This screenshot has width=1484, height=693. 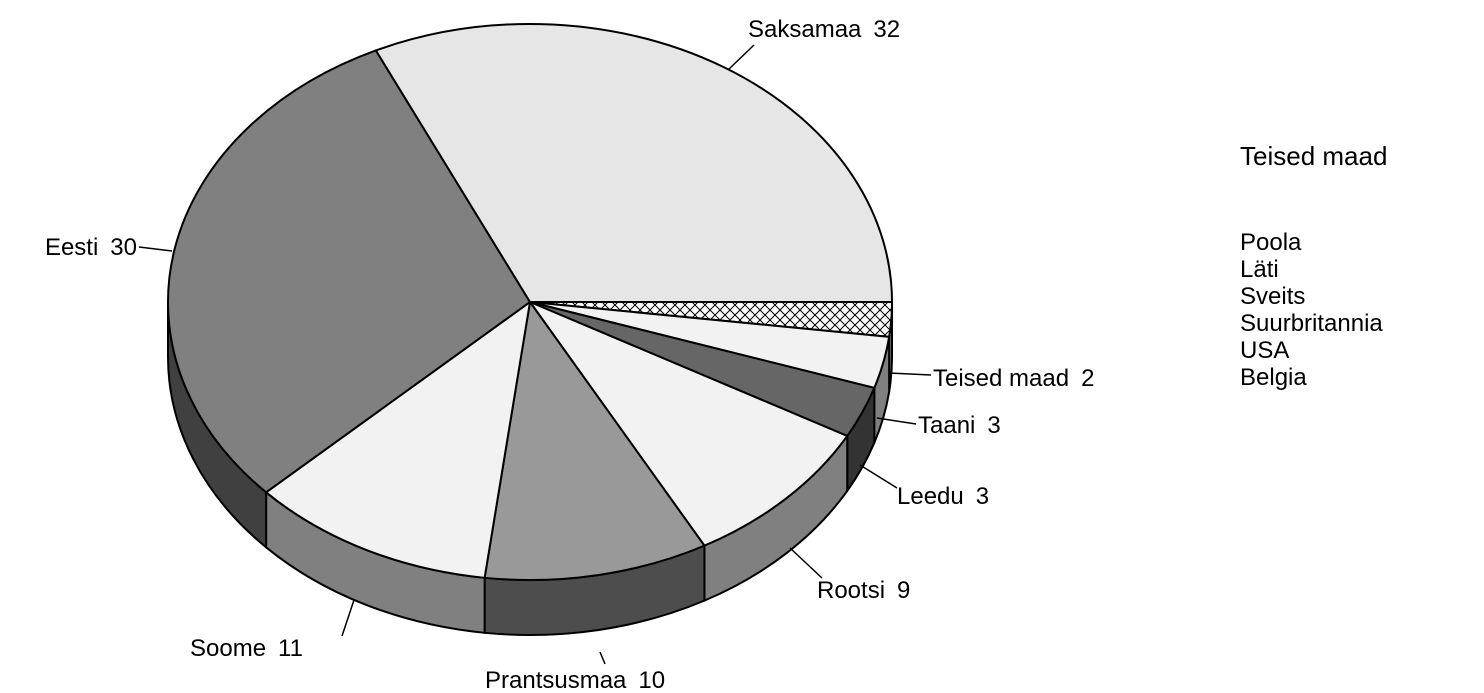 What do you see at coordinates (903, 590) in the screenshot?
I see `slice-value: 9` at bounding box center [903, 590].